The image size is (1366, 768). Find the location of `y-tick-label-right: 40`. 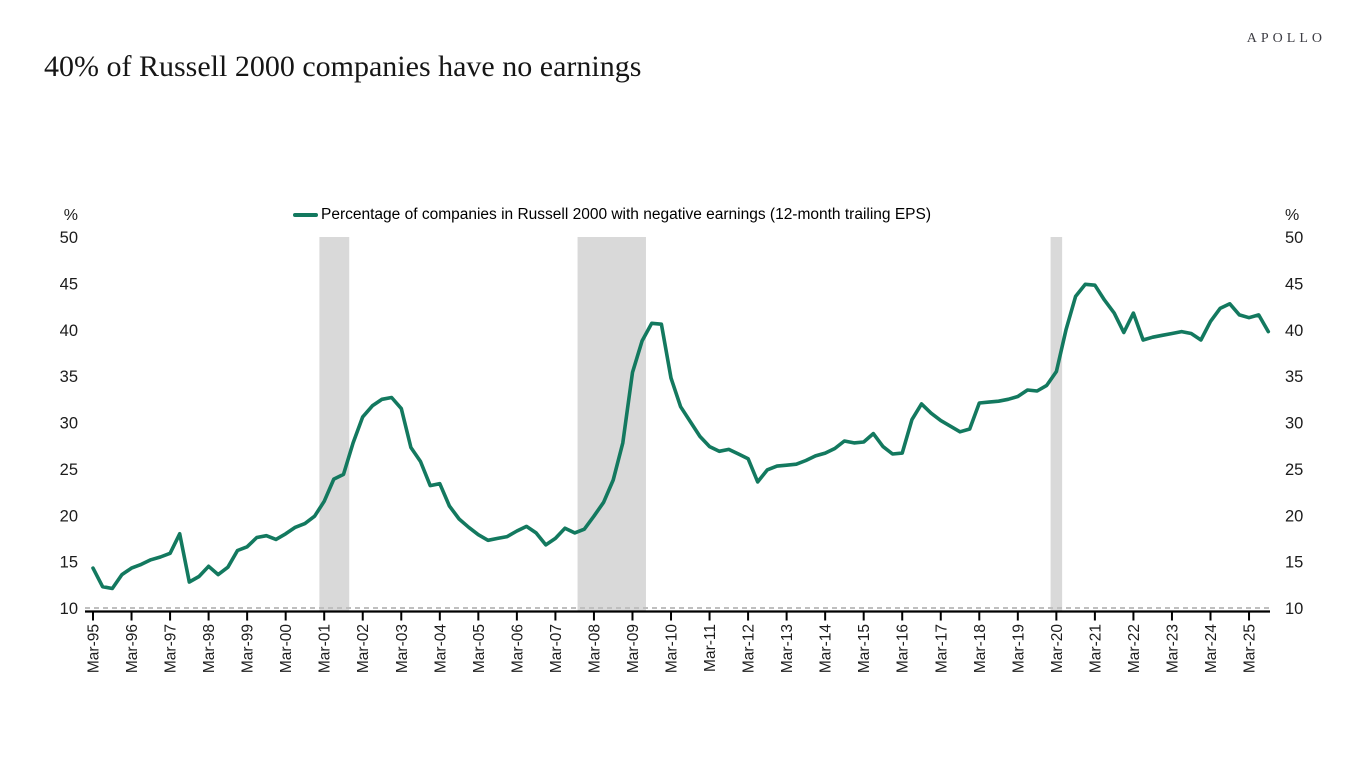

y-tick-label-right: 40 is located at coordinates (1294, 331).